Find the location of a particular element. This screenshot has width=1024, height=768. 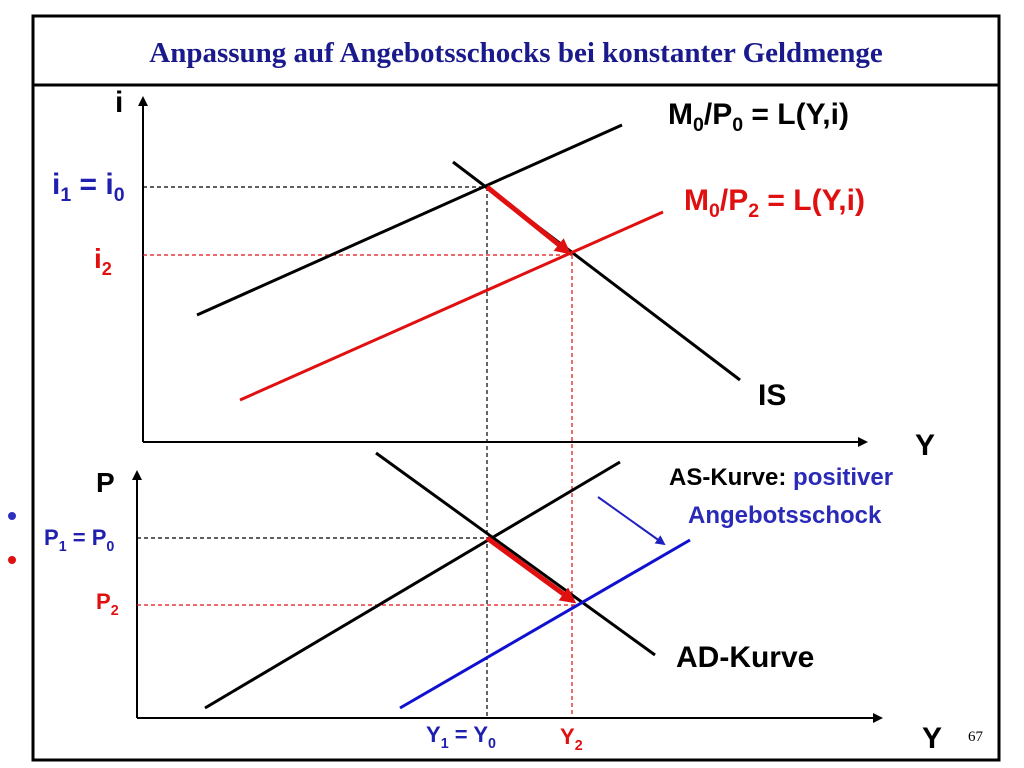

axis-label: P is located at coordinates (105, 482).